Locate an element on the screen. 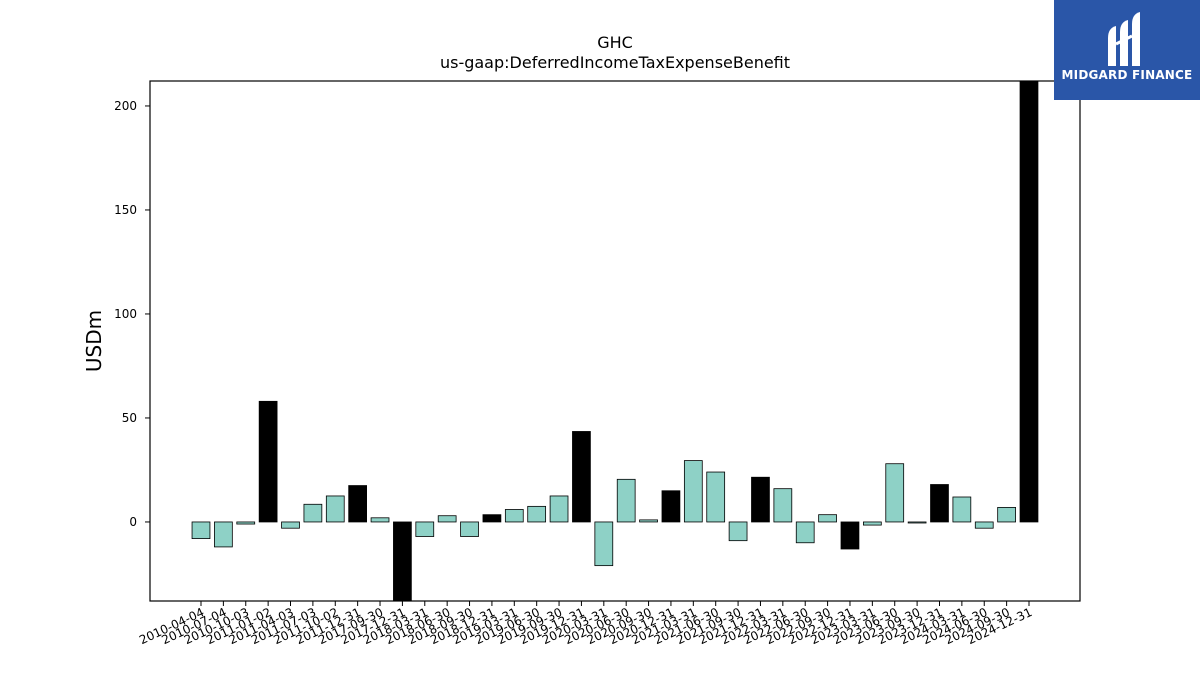 The width and height of the screenshot is (1200, 675). midgard-finance-logo: MIDGARD FINANCE is located at coordinates (1127, 50).